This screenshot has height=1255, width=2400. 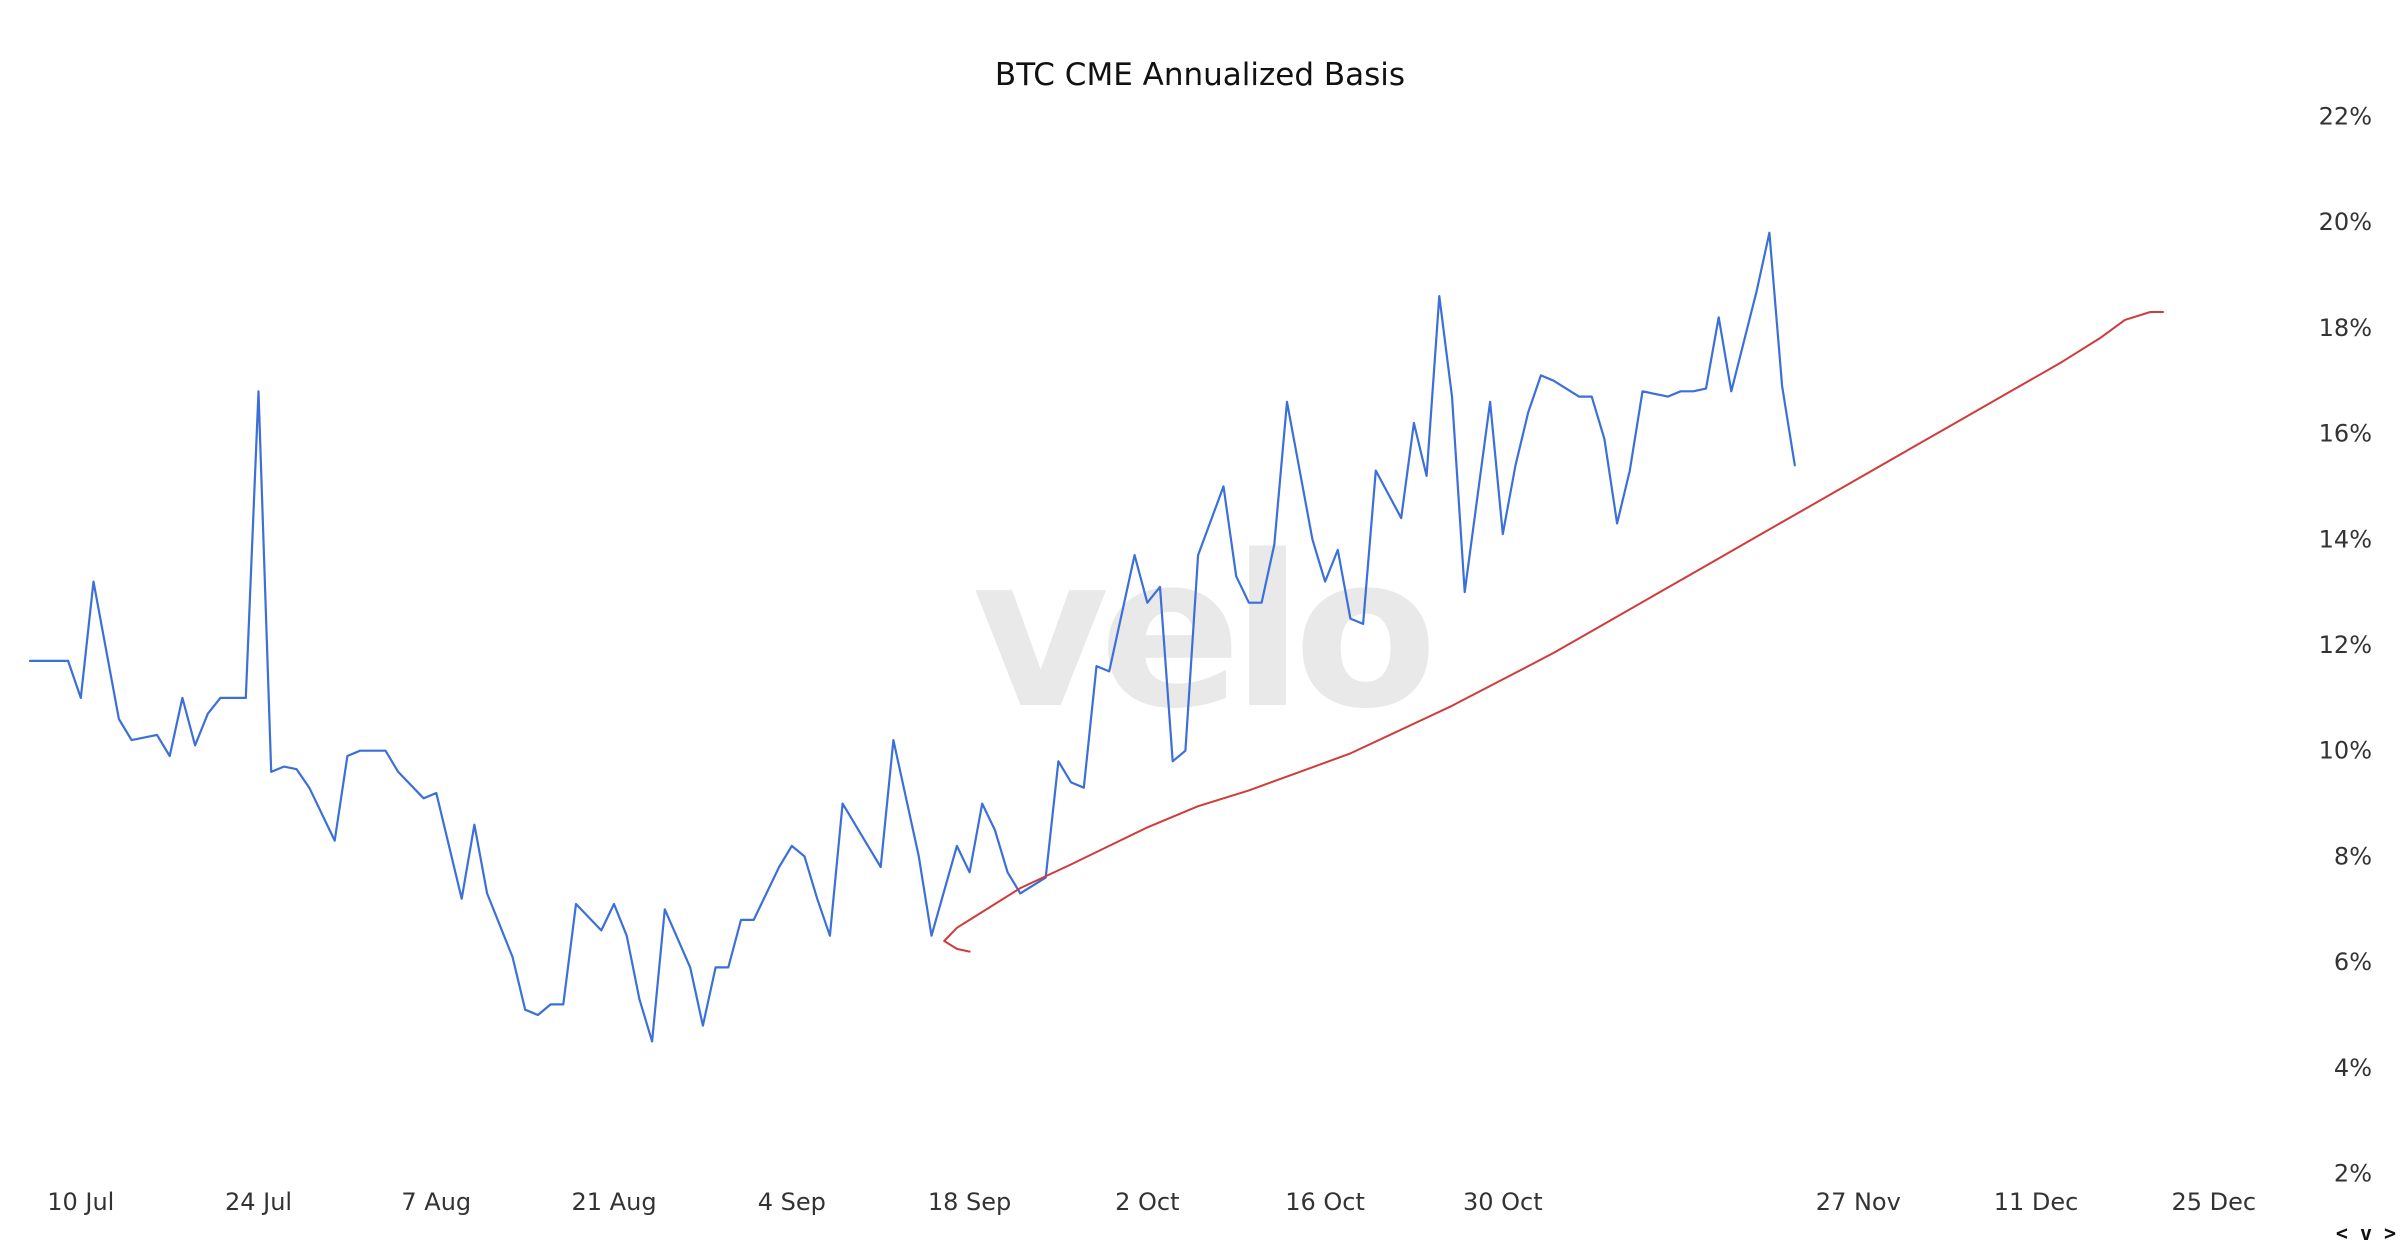 I want to click on y-tick-label: 14%, so click(x=2345, y=539).